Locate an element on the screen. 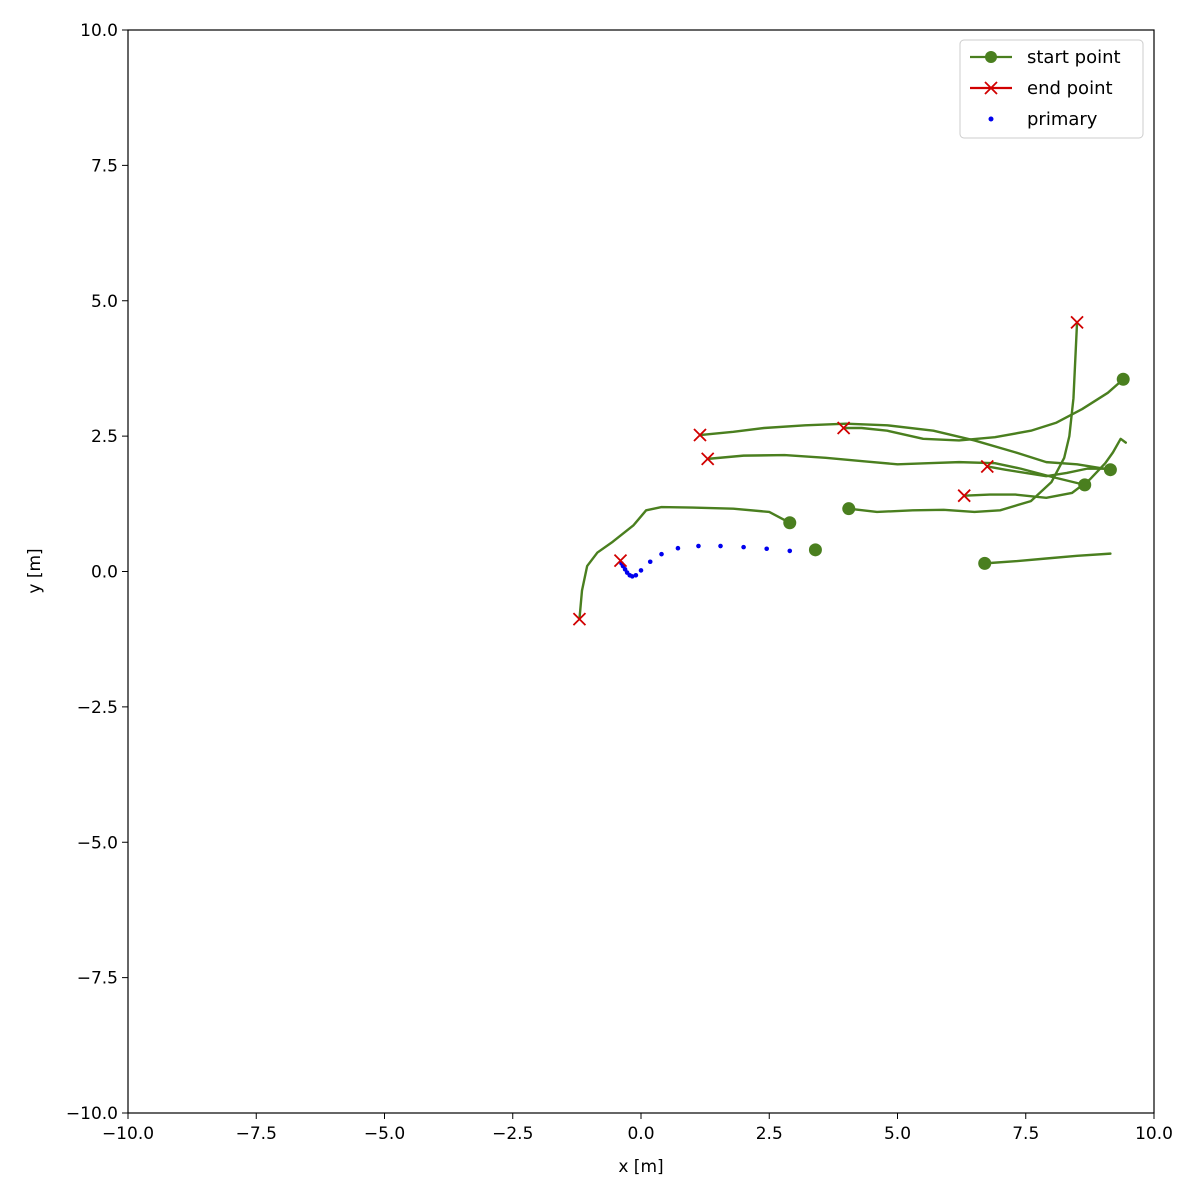 This screenshot has height=1200, width=1200. legend-primary-marker is located at coordinates (991, 119).